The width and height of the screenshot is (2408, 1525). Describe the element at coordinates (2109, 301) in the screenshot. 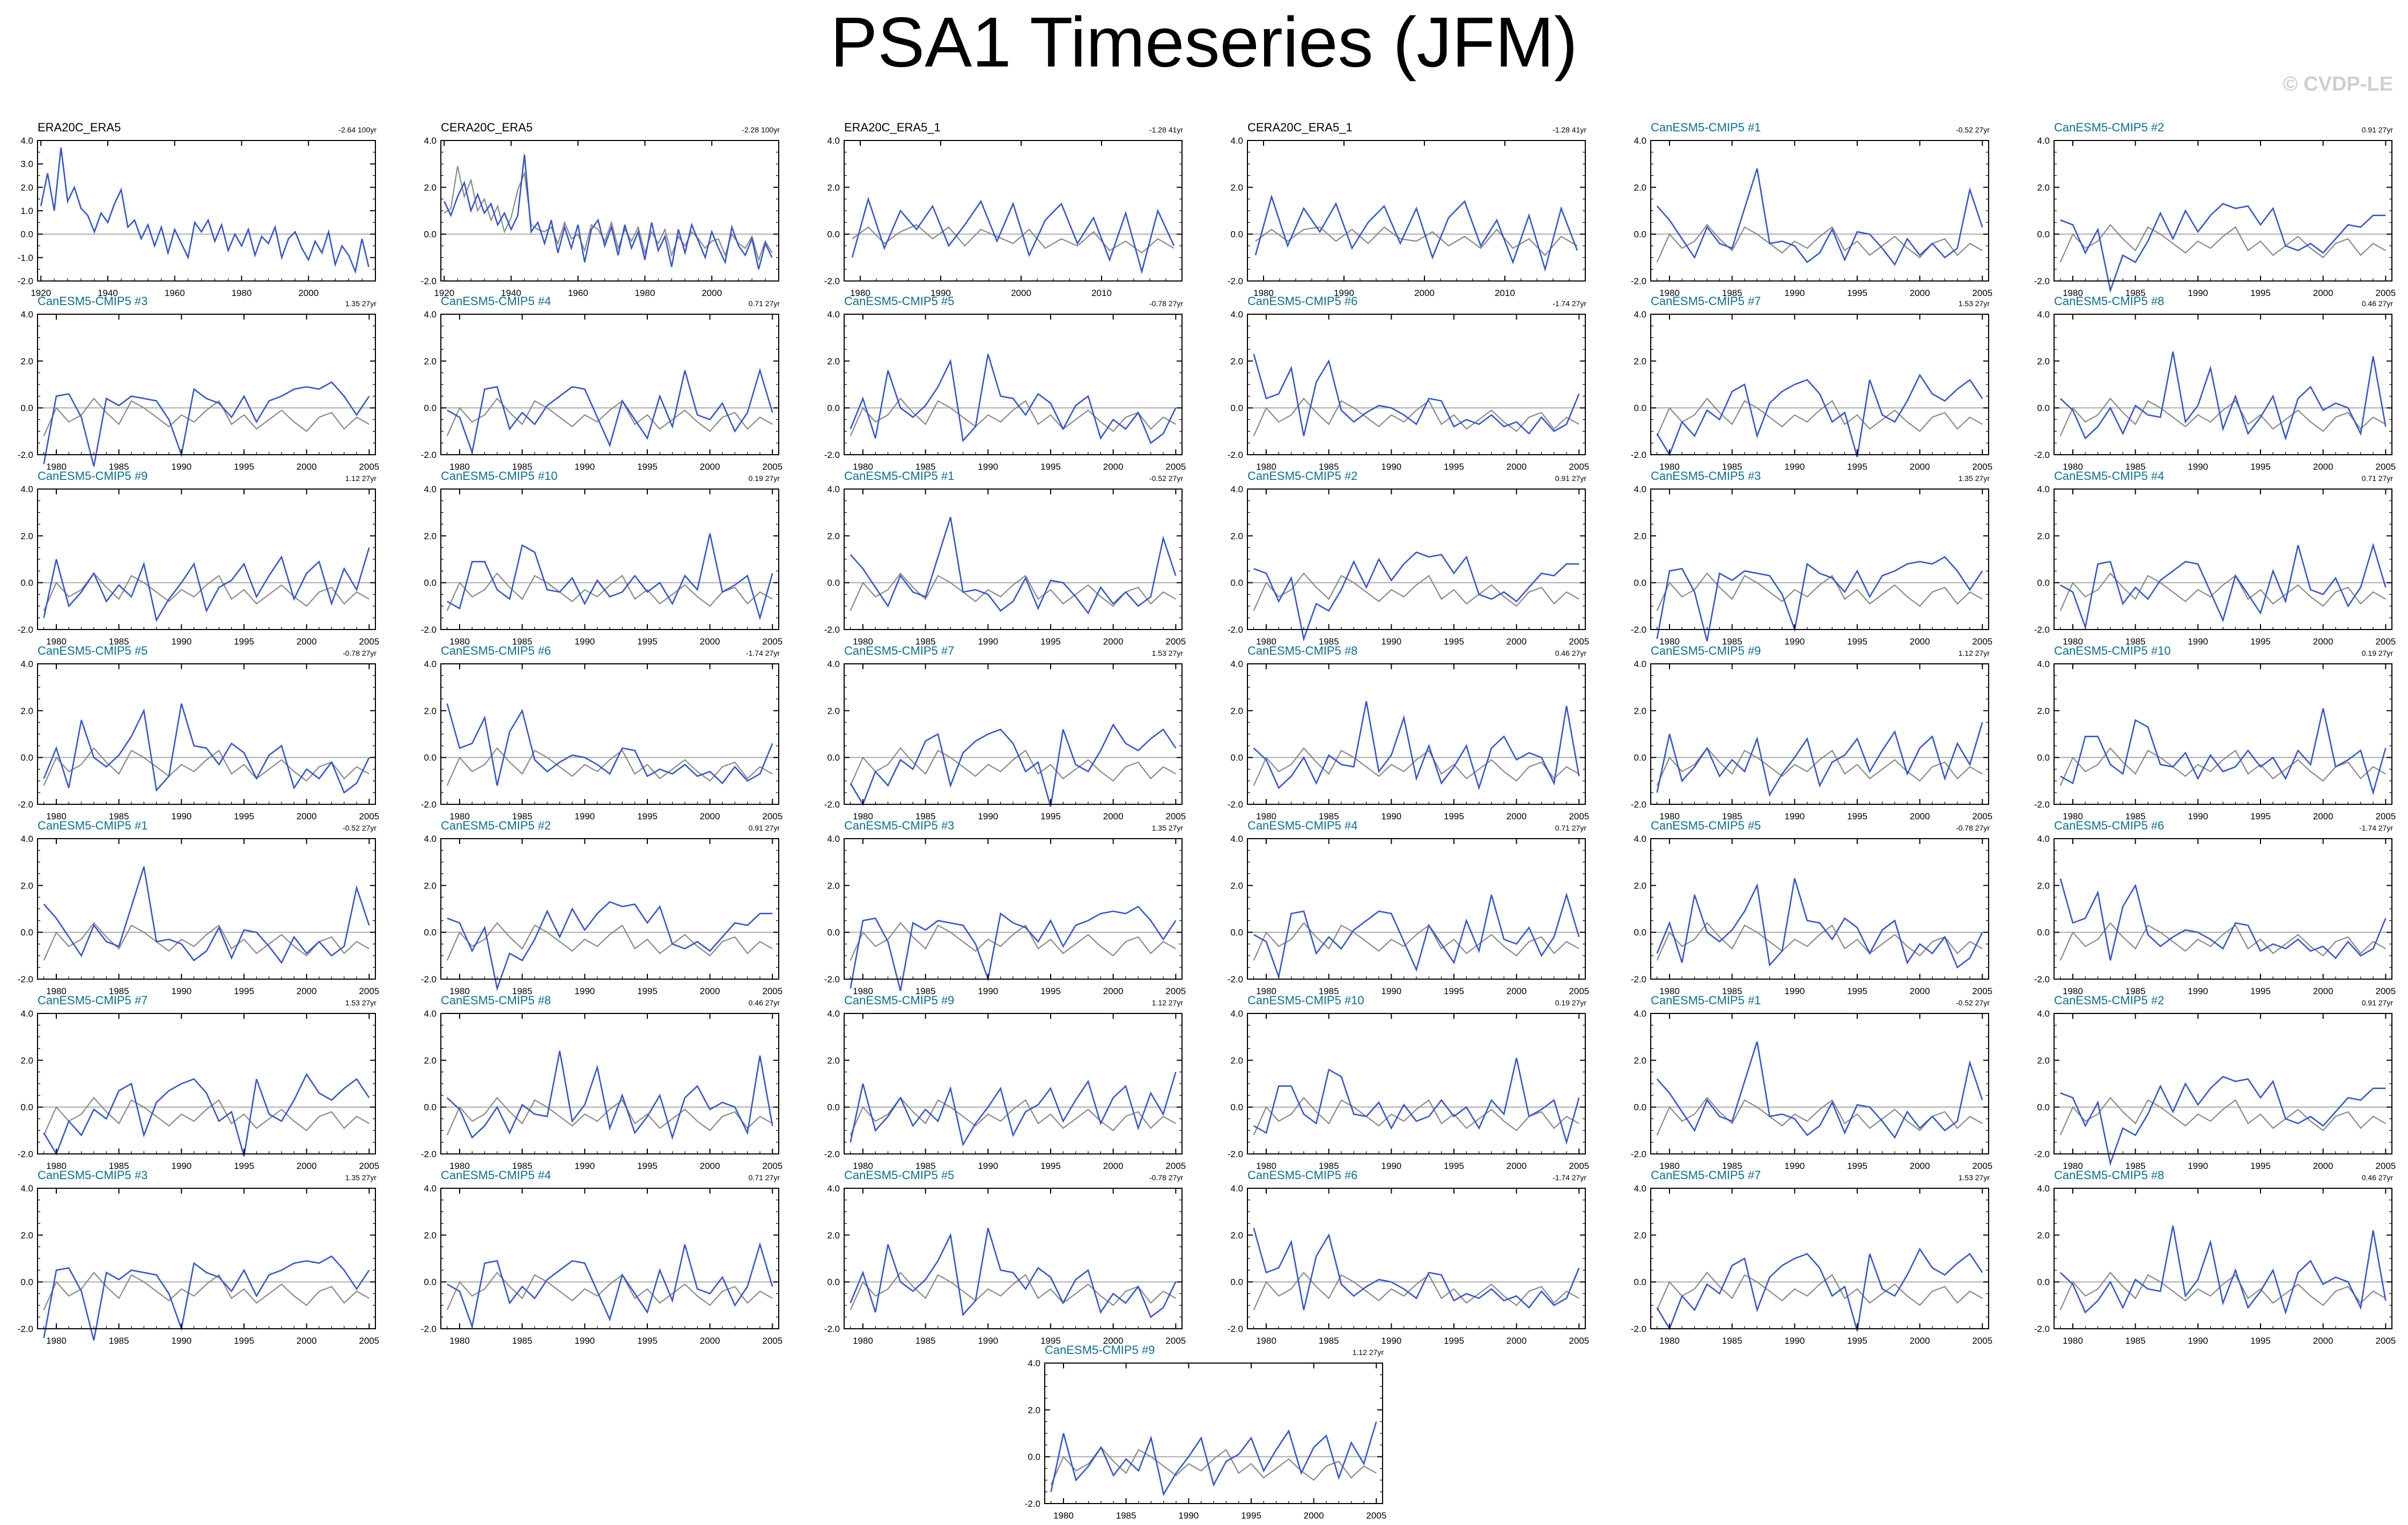

I see `panel-title: CanESM5-CMIP5 #8` at that location.